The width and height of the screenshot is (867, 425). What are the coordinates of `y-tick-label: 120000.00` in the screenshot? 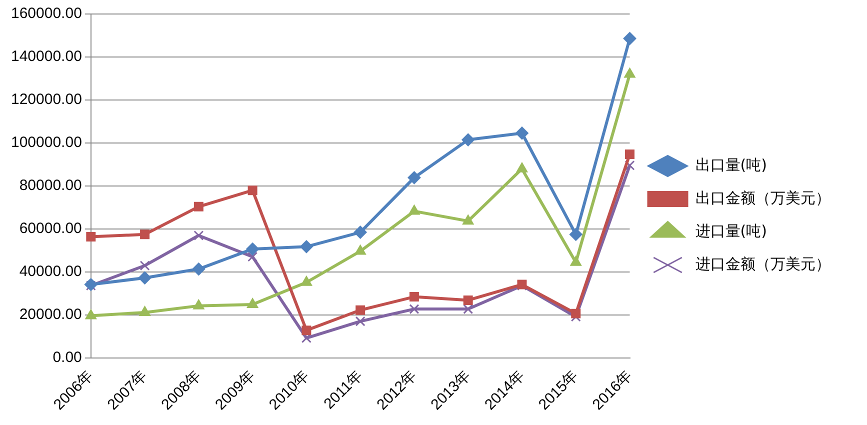 It's located at (46, 99).